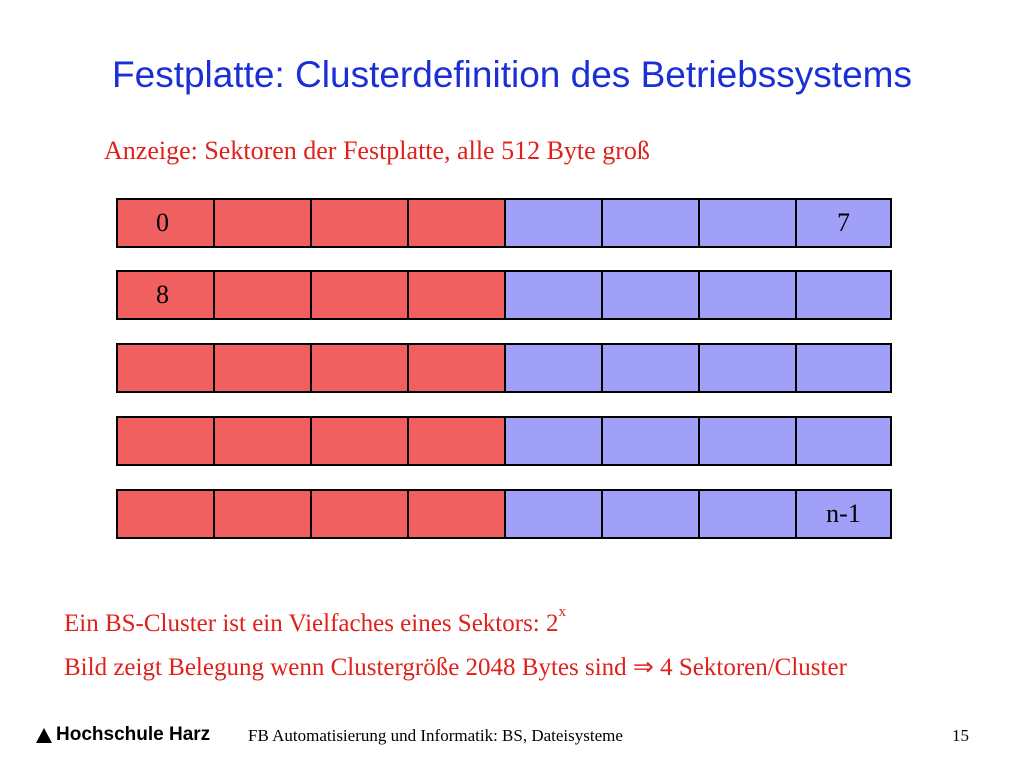  I want to click on logo: Hochschule Harz, so click(123, 735).